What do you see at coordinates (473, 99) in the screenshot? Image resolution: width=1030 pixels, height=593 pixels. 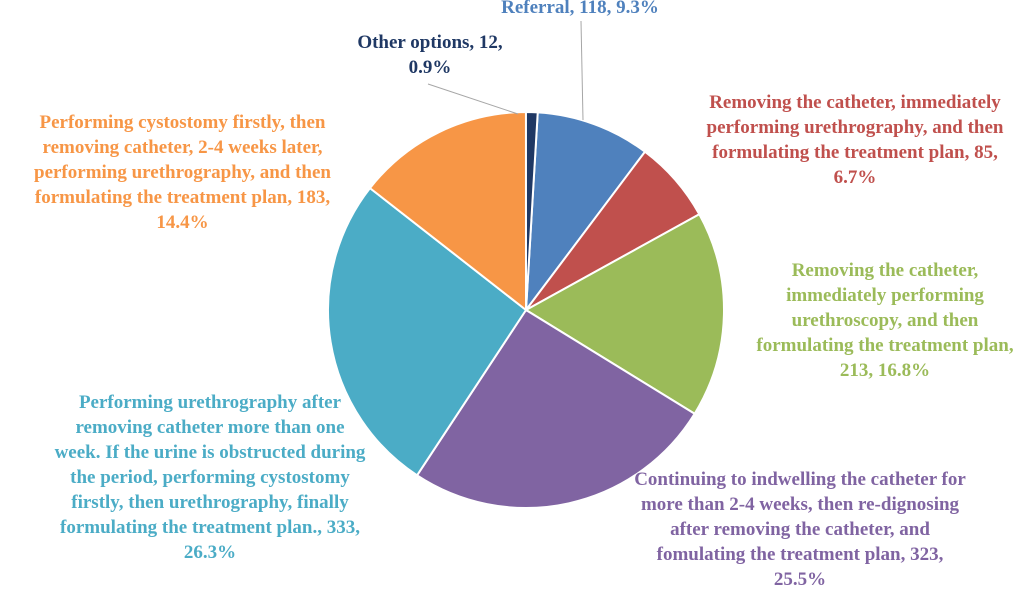 I see `leader-line-other` at bounding box center [473, 99].